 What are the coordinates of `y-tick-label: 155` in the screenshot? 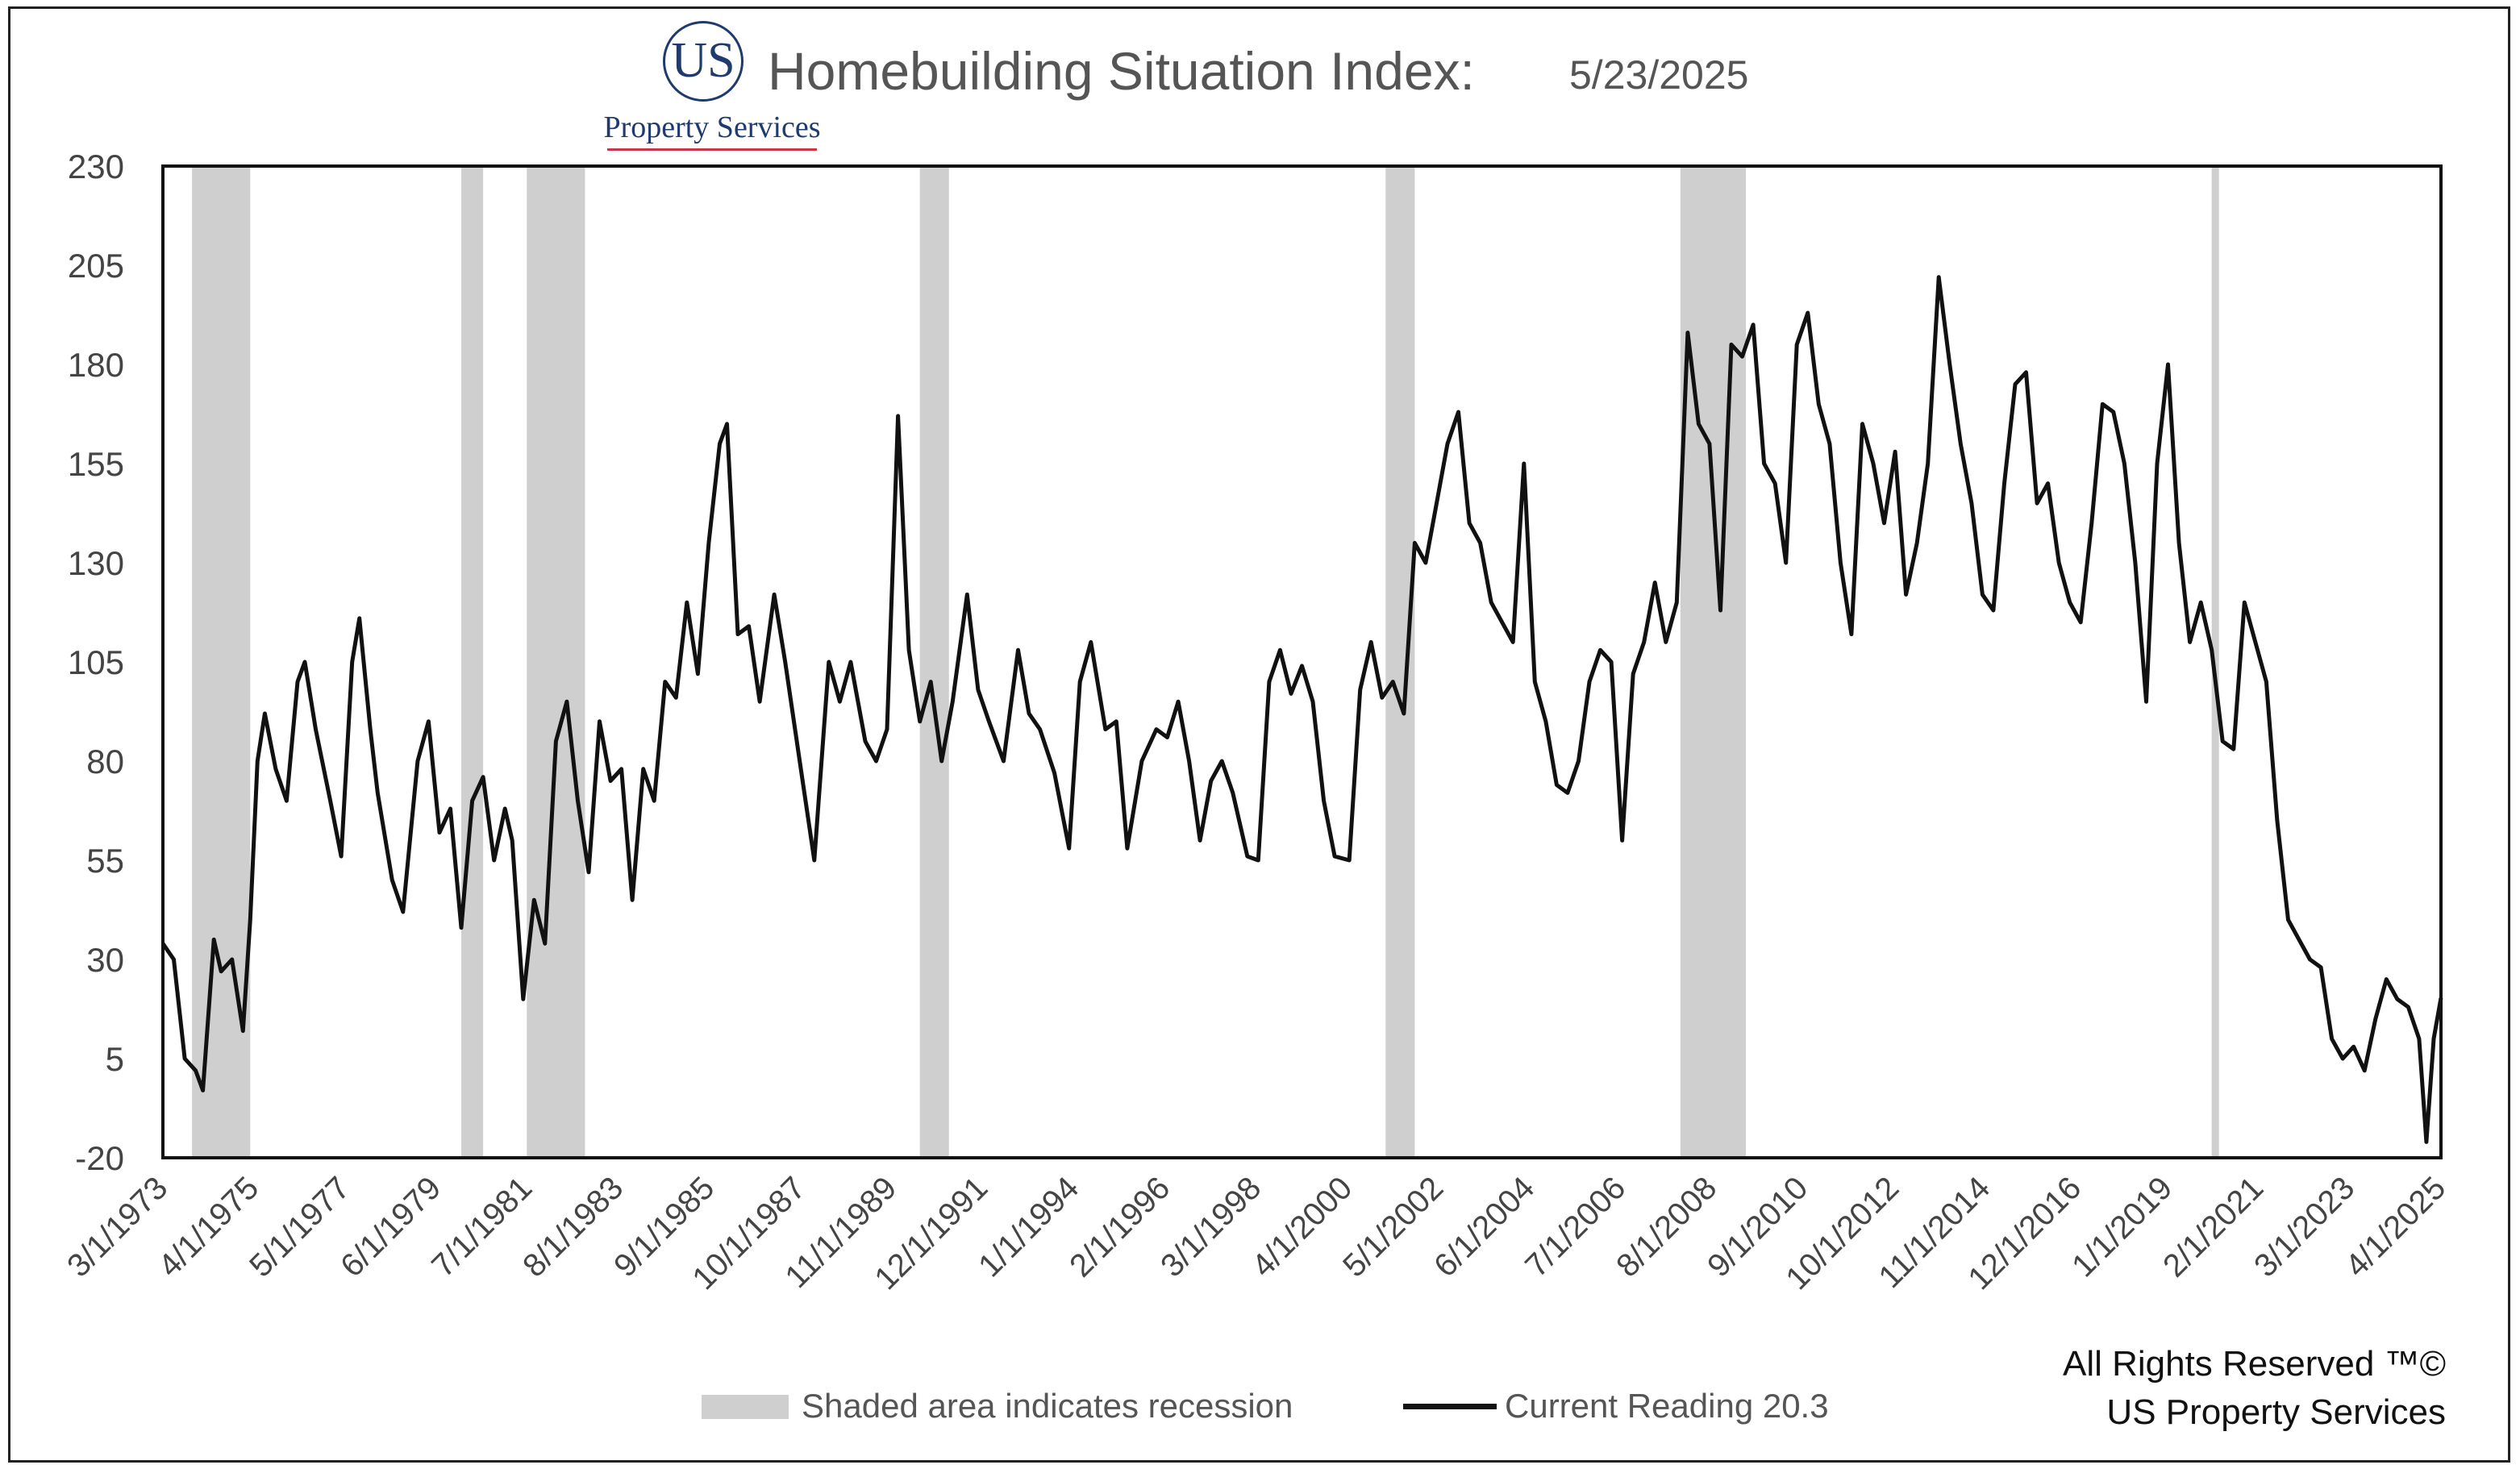 It's located at (96, 464).